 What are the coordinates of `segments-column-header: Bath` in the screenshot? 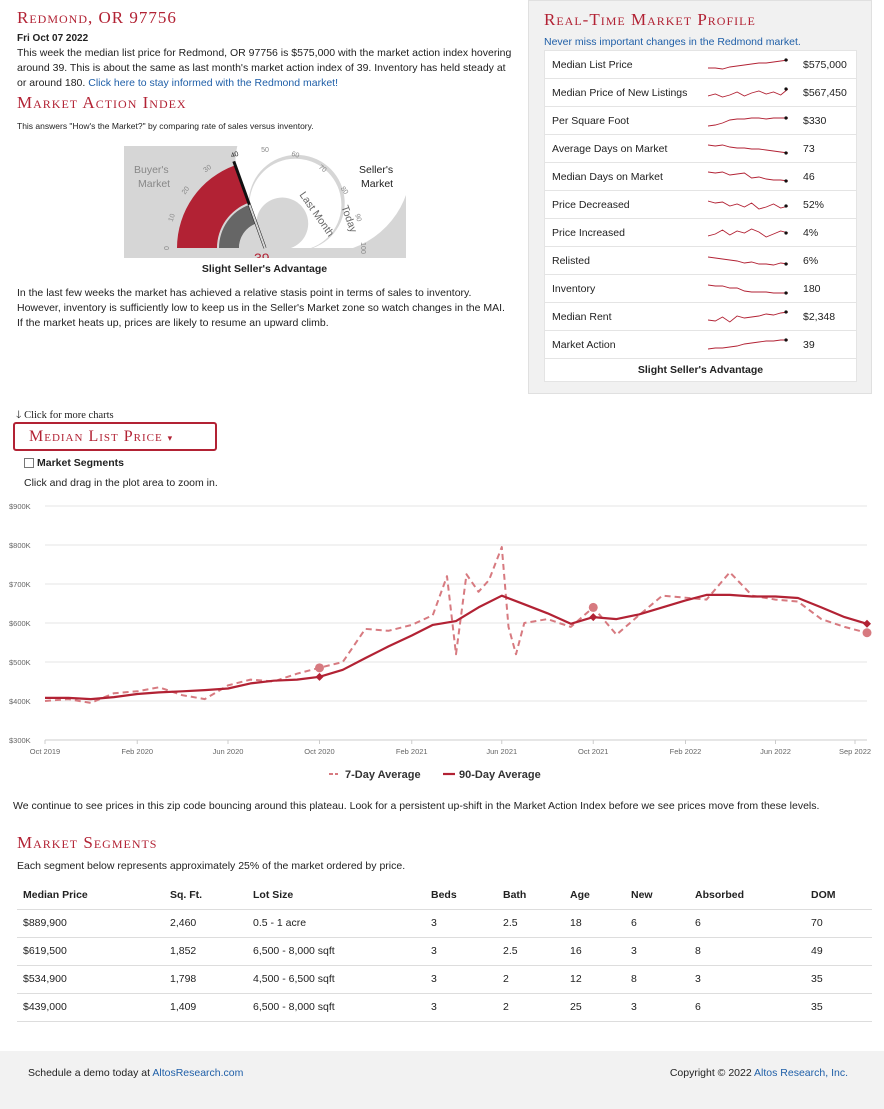 It's located at (530, 895).